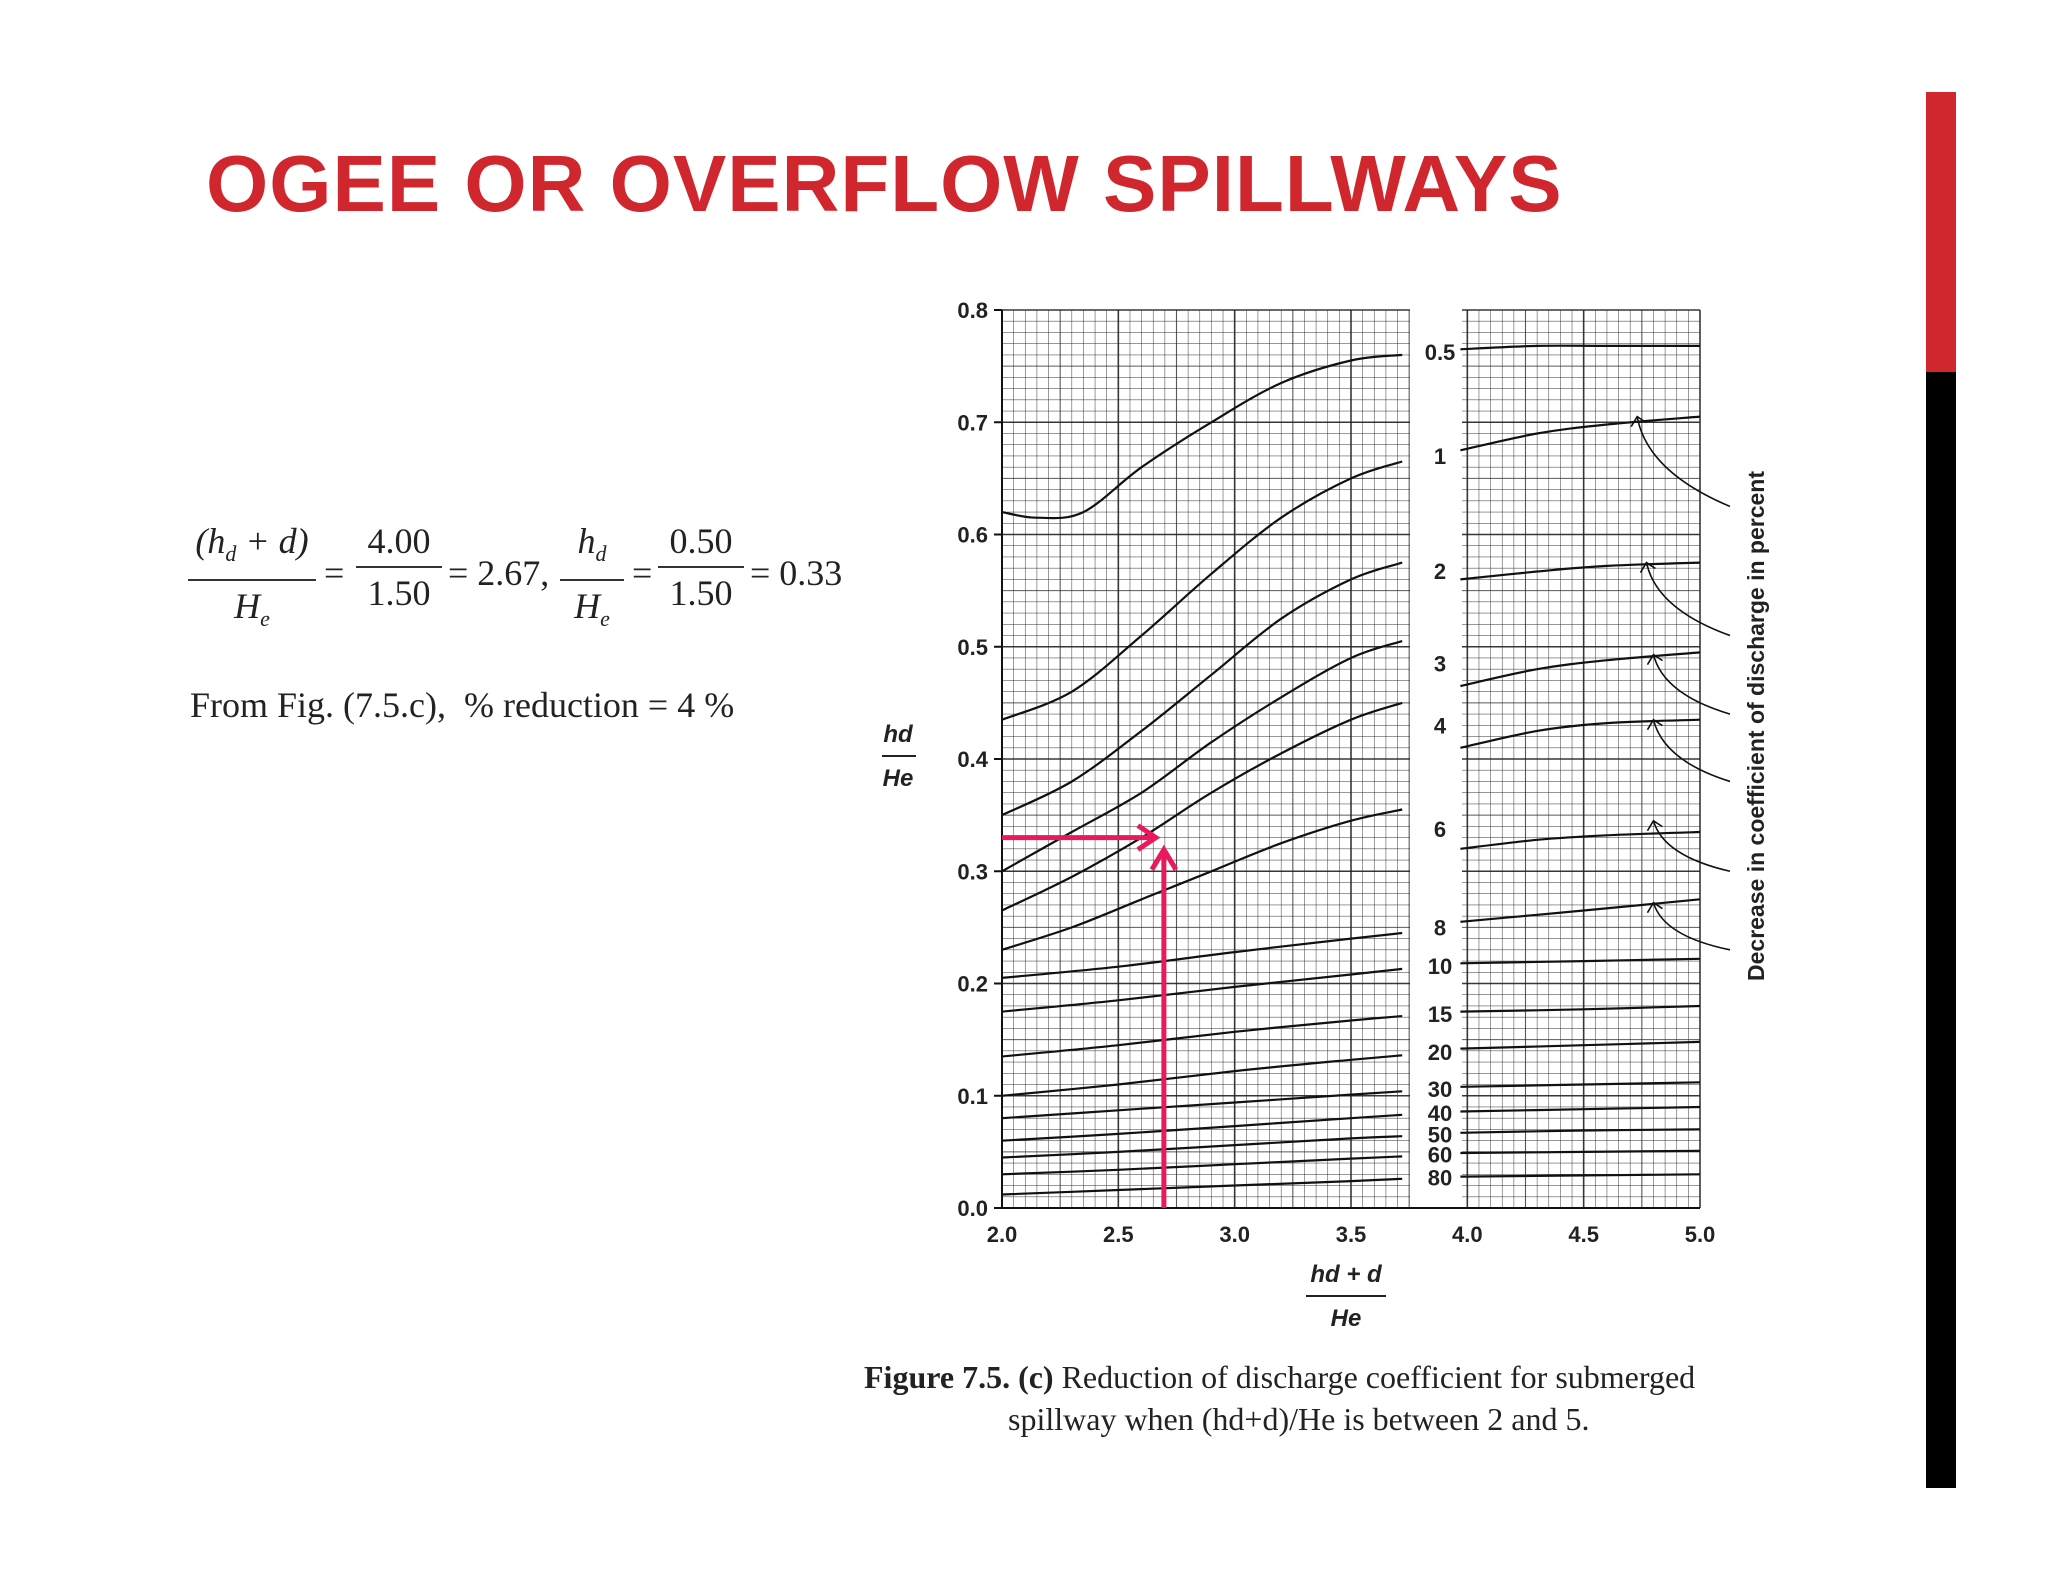 The width and height of the screenshot is (2048, 1582). What do you see at coordinates (1941, 930) in the screenshot?
I see `side-accent-bar-black` at bounding box center [1941, 930].